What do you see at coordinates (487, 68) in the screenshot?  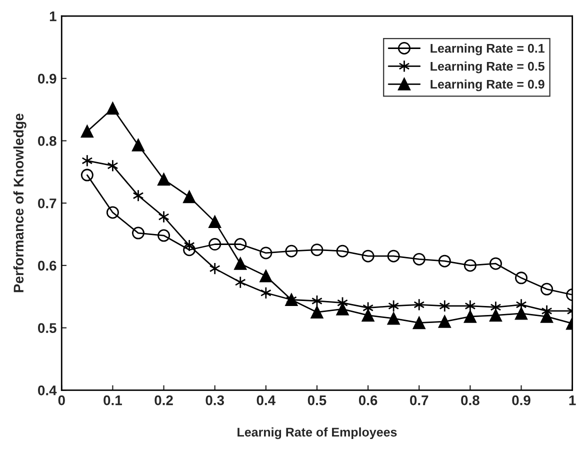 I see `legend-label: Learning Rate = 0.5` at bounding box center [487, 68].